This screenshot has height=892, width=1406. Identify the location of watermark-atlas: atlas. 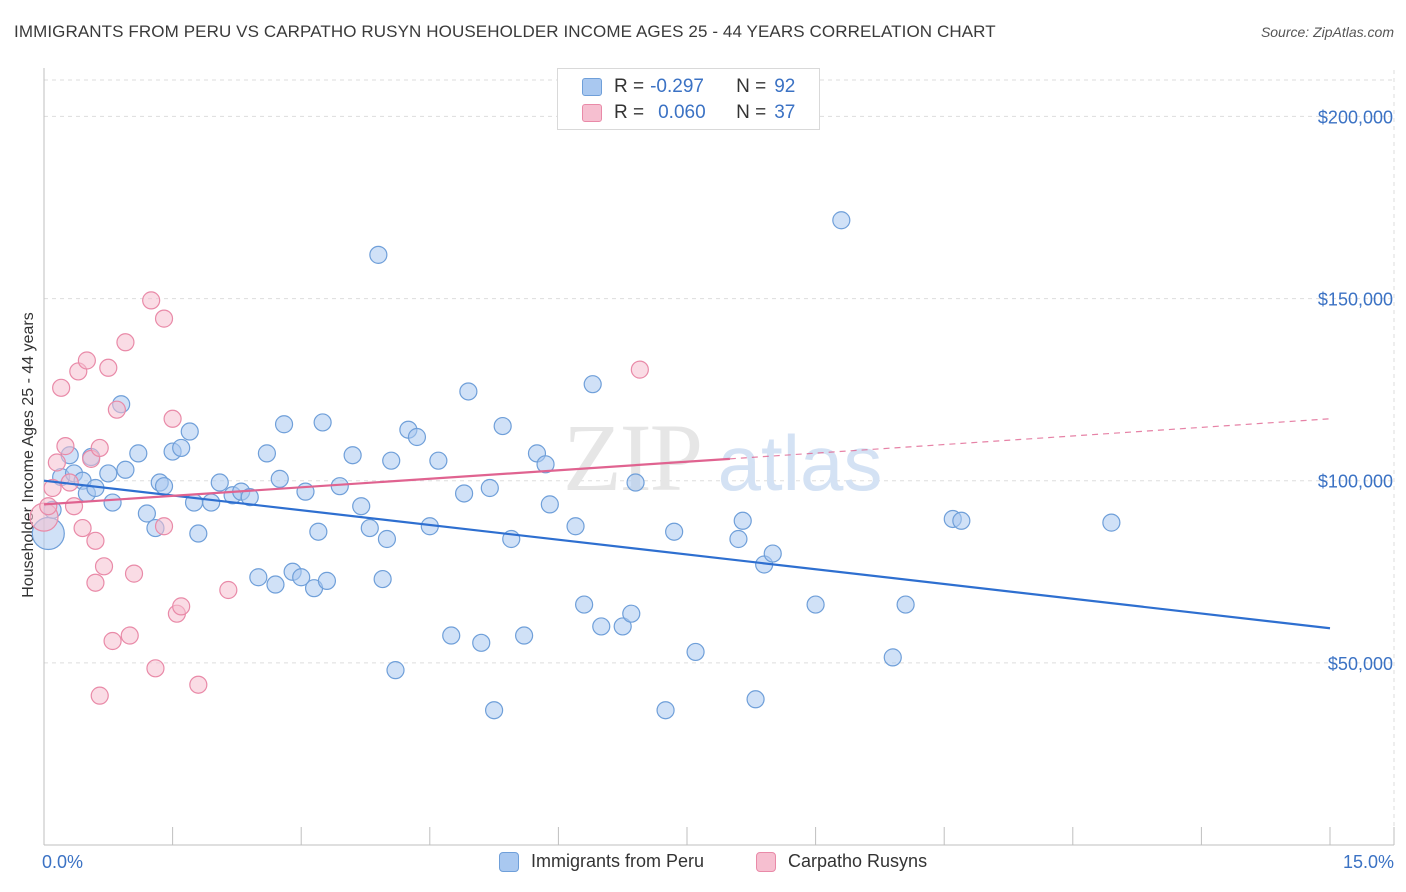
(800, 463).